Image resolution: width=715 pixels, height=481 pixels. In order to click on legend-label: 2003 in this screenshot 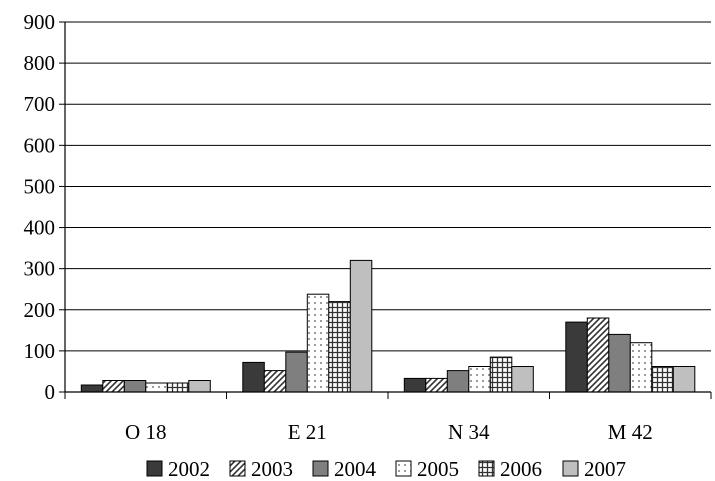, I will do `click(272, 469)`.